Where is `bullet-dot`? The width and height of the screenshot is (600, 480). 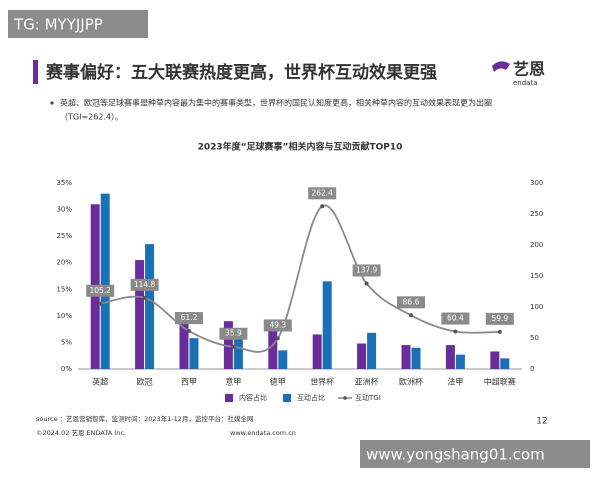
bullet-dot is located at coordinates (52, 103).